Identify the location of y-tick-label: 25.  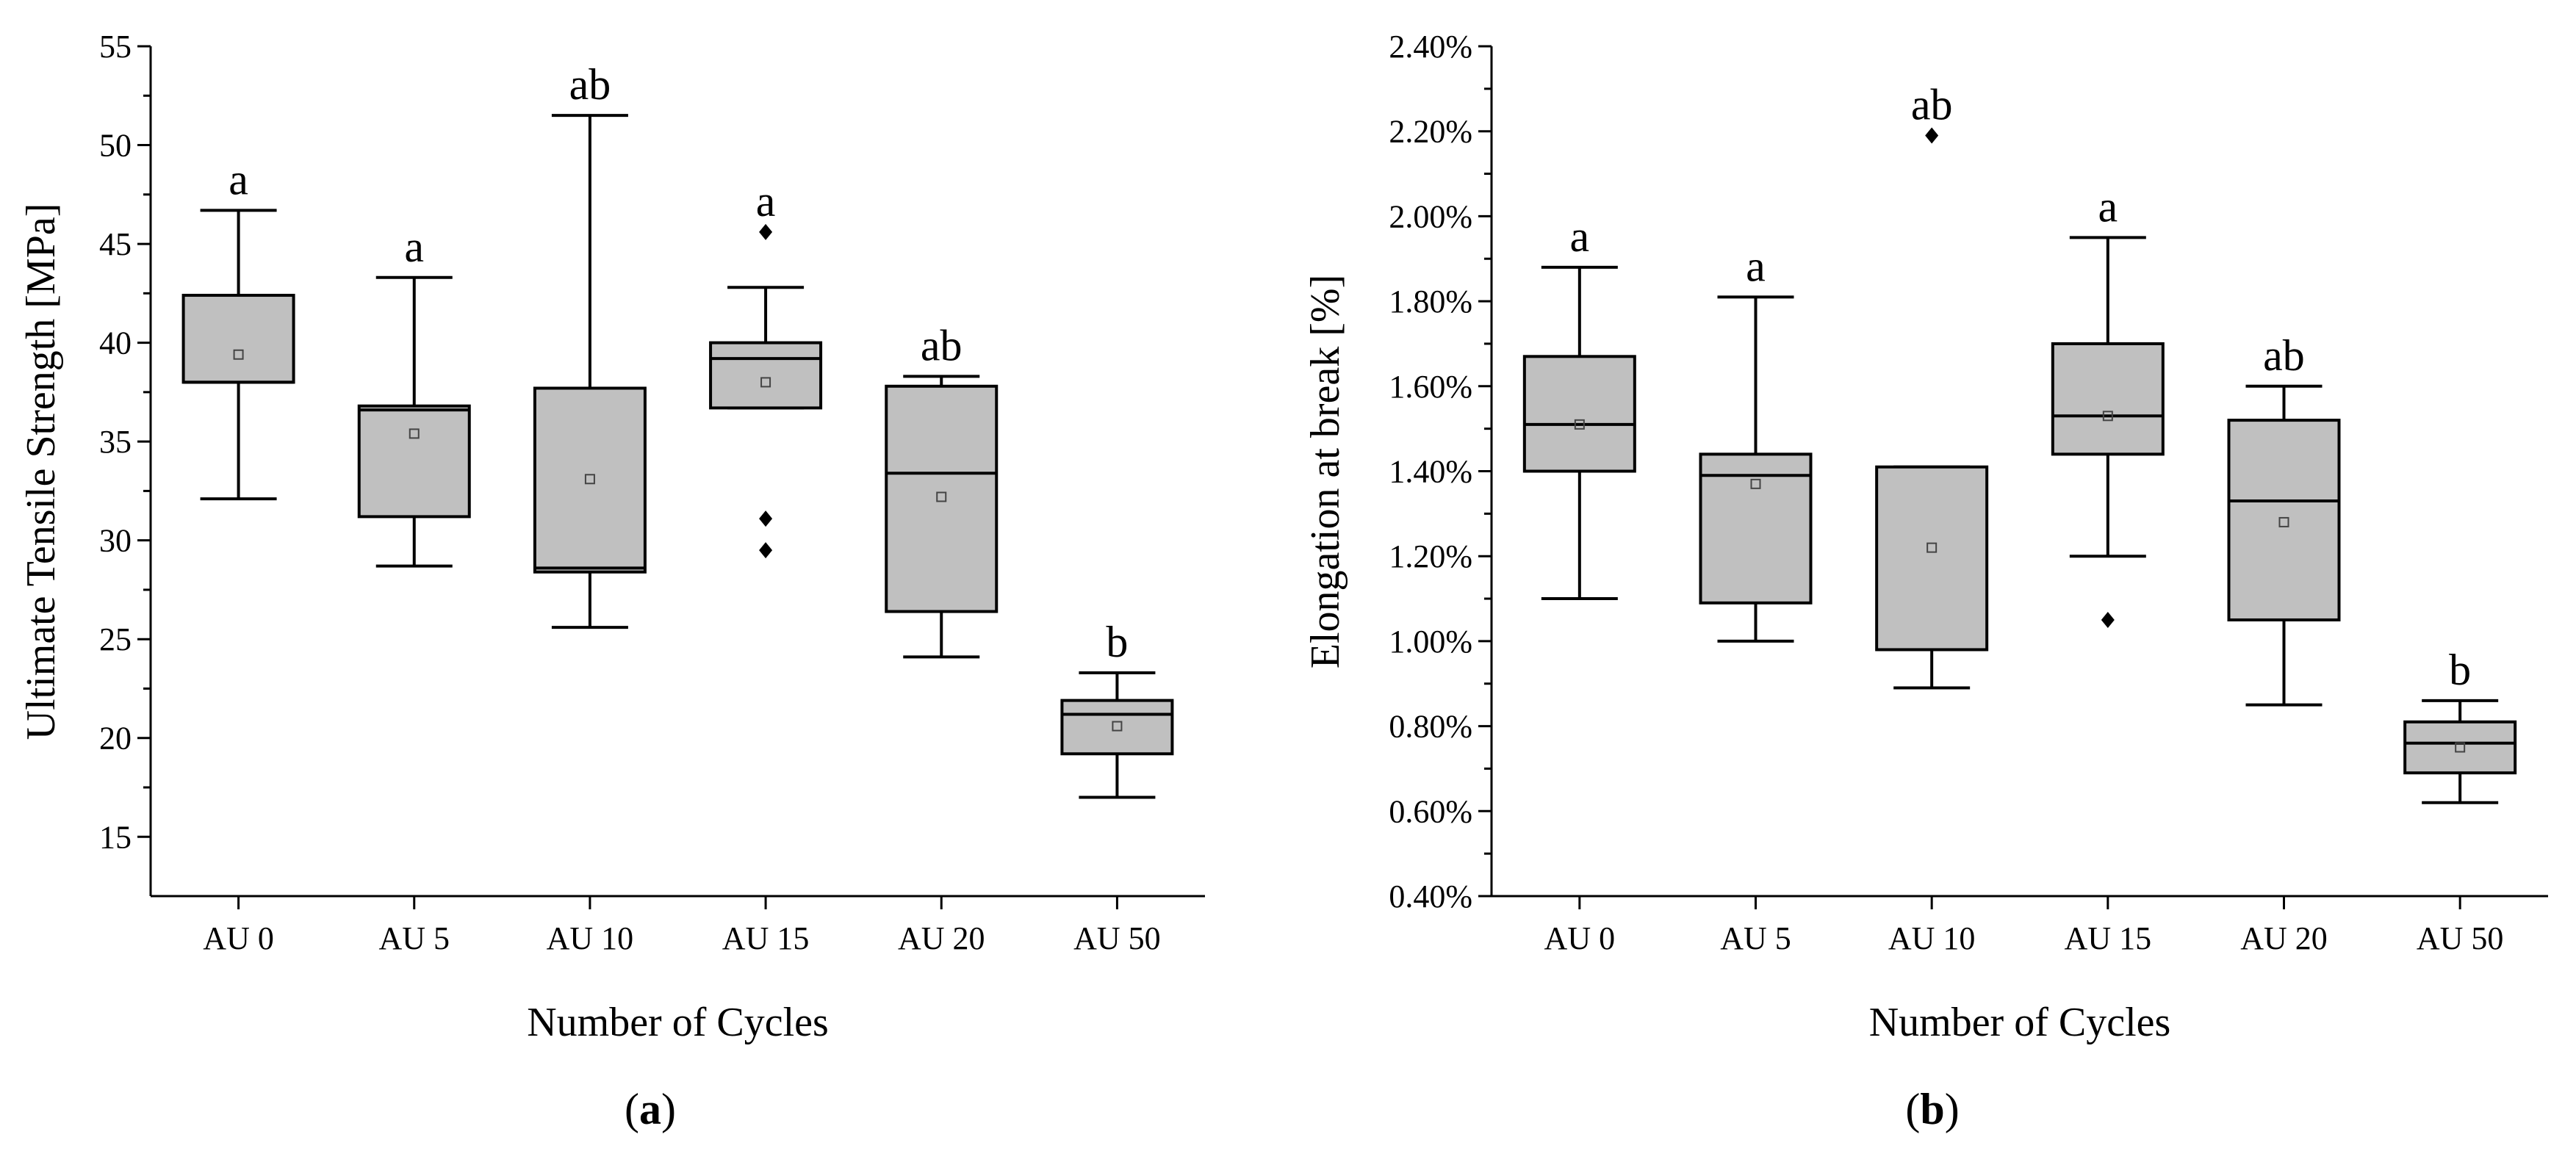
(116, 639).